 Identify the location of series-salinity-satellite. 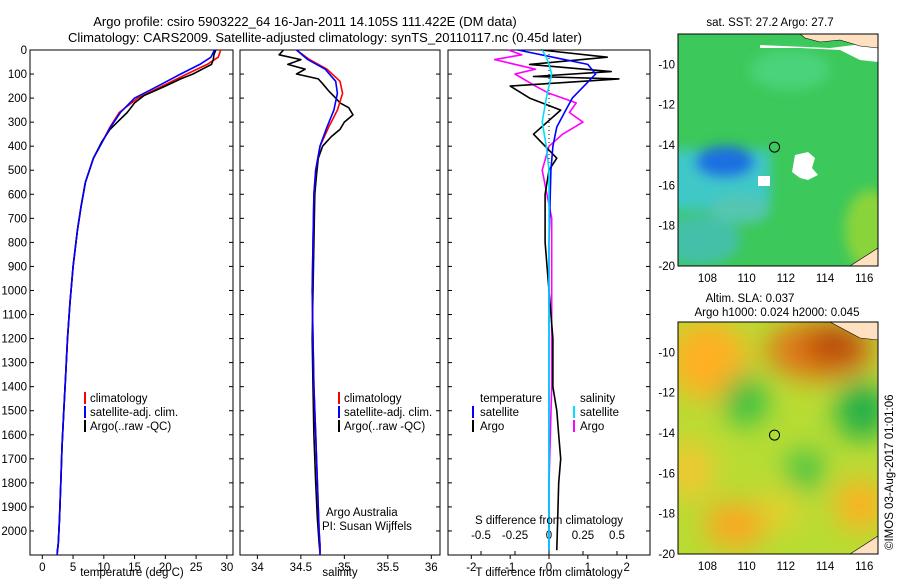
(317, 302).